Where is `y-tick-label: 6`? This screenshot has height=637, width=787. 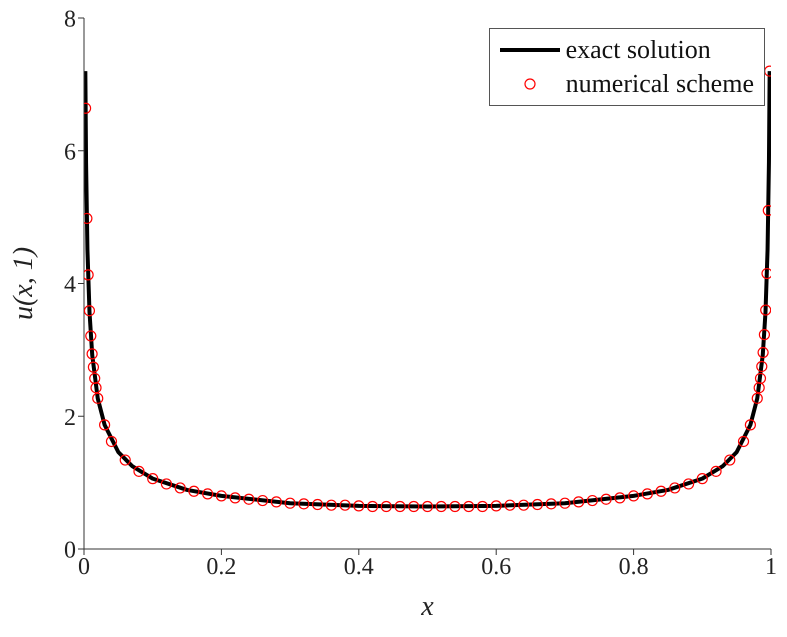
y-tick-label: 6 is located at coordinates (70, 152).